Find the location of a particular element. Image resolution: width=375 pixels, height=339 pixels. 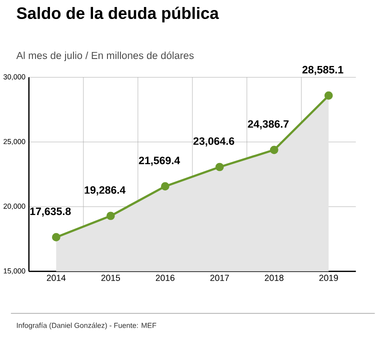

data-label: 19,286.4 is located at coordinates (105, 191).